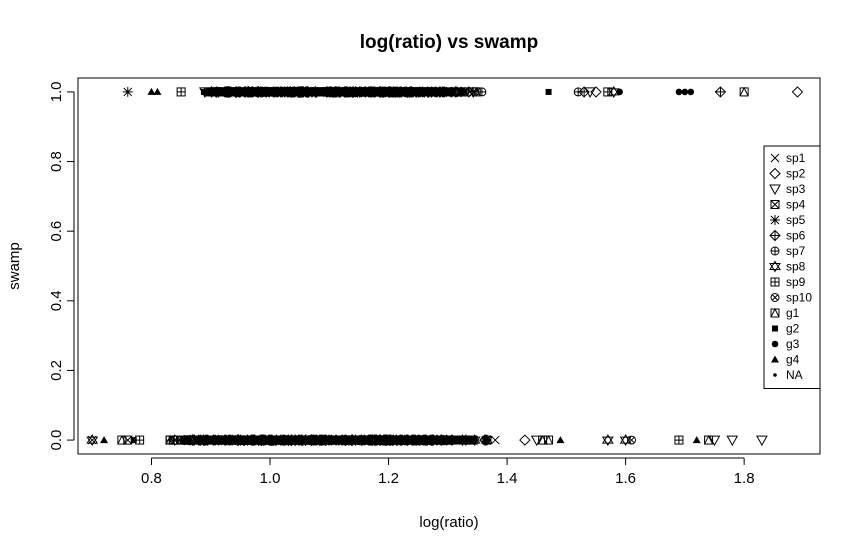  Describe the element at coordinates (793, 313) in the screenshot. I see `legend-label: g1` at that location.